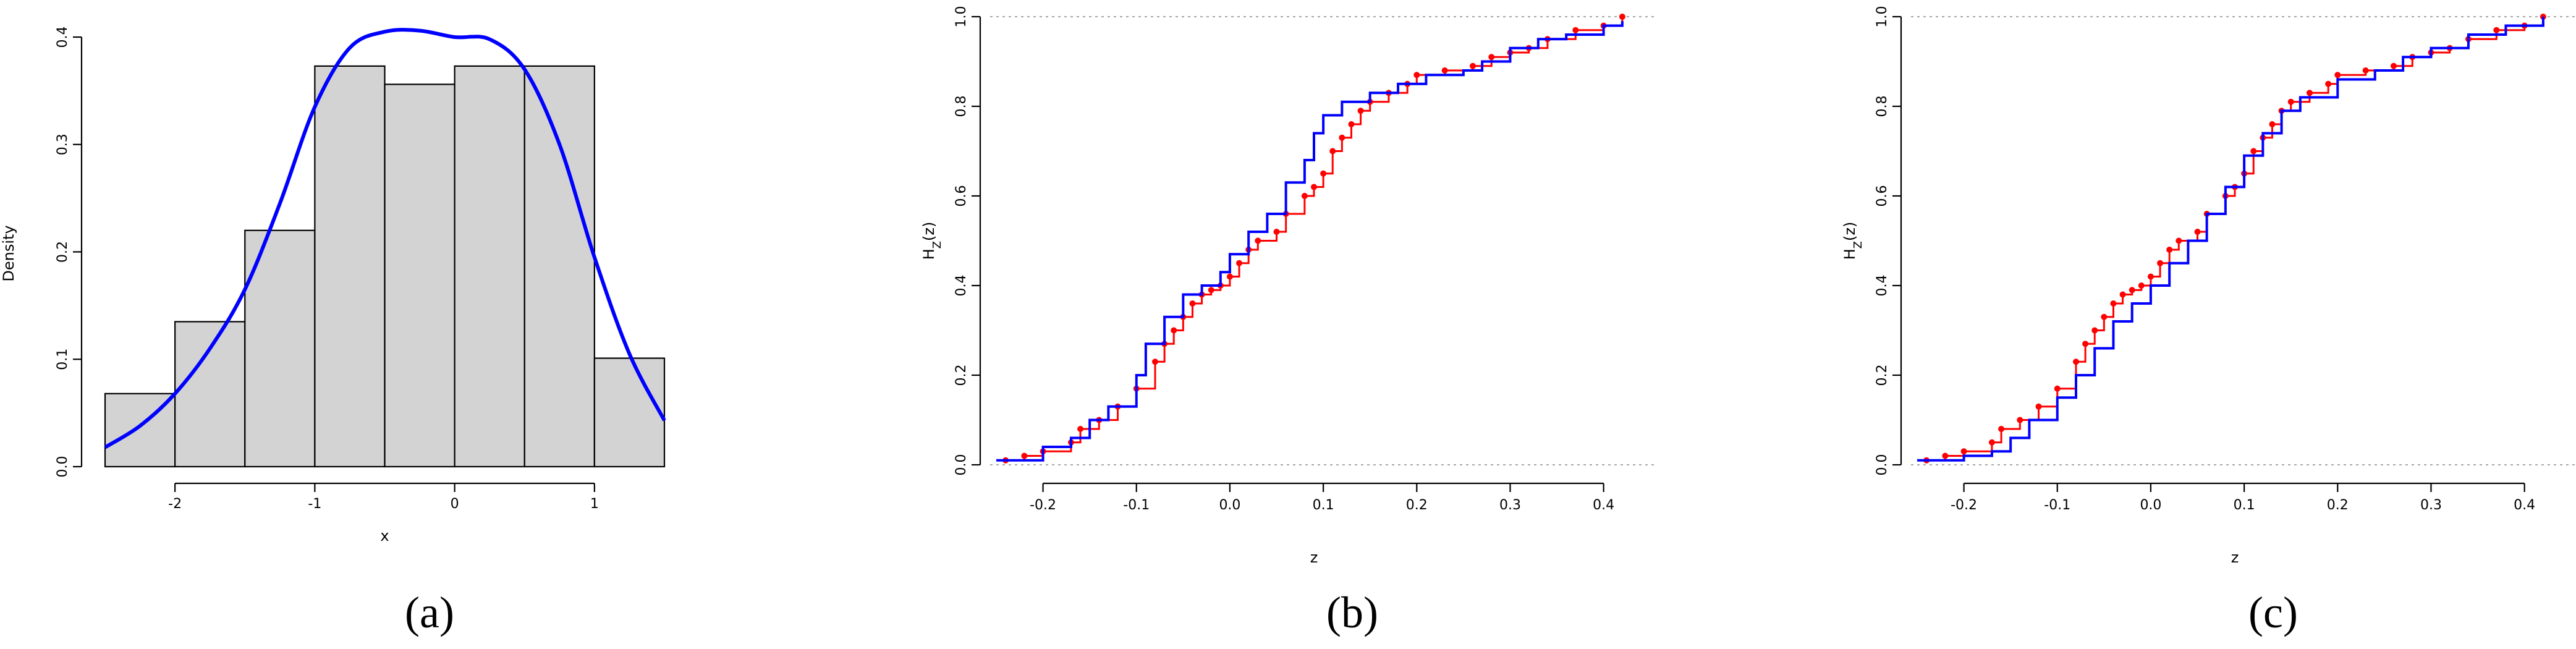 The width and height of the screenshot is (2576, 649). What do you see at coordinates (8, 253) in the screenshot?
I see `y-axis-label: Density` at bounding box center [8, 253].